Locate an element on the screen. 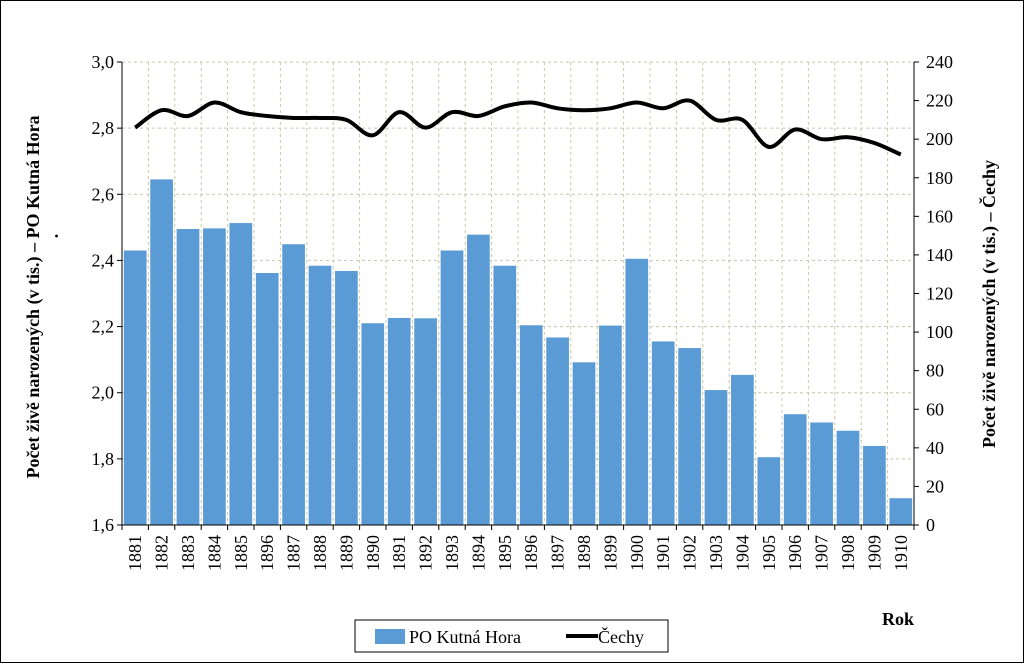 The image size is (1024, 663). x-tick-label: 1910 is located at coordinates (901, 553).